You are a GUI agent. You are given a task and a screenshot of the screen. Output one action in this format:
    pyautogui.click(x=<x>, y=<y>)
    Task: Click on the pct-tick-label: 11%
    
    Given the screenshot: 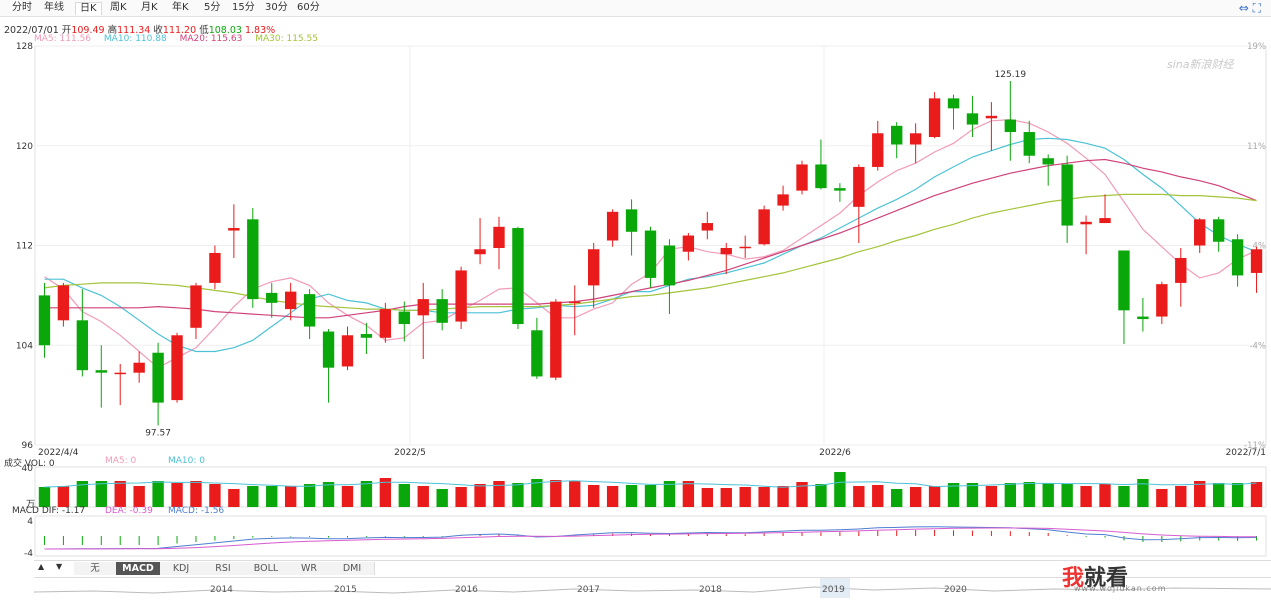 What is the action you would take?
    pyautogui.click(x=1256, y=147)
    